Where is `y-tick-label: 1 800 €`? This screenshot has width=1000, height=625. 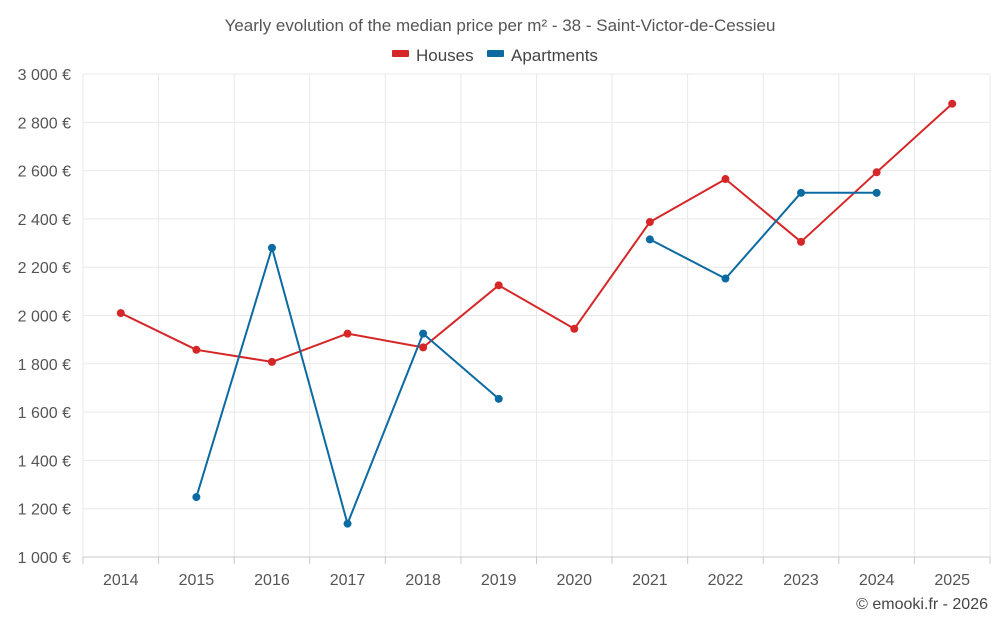 y-tick-label: 1 800 € is located at coordinates (44, 365).